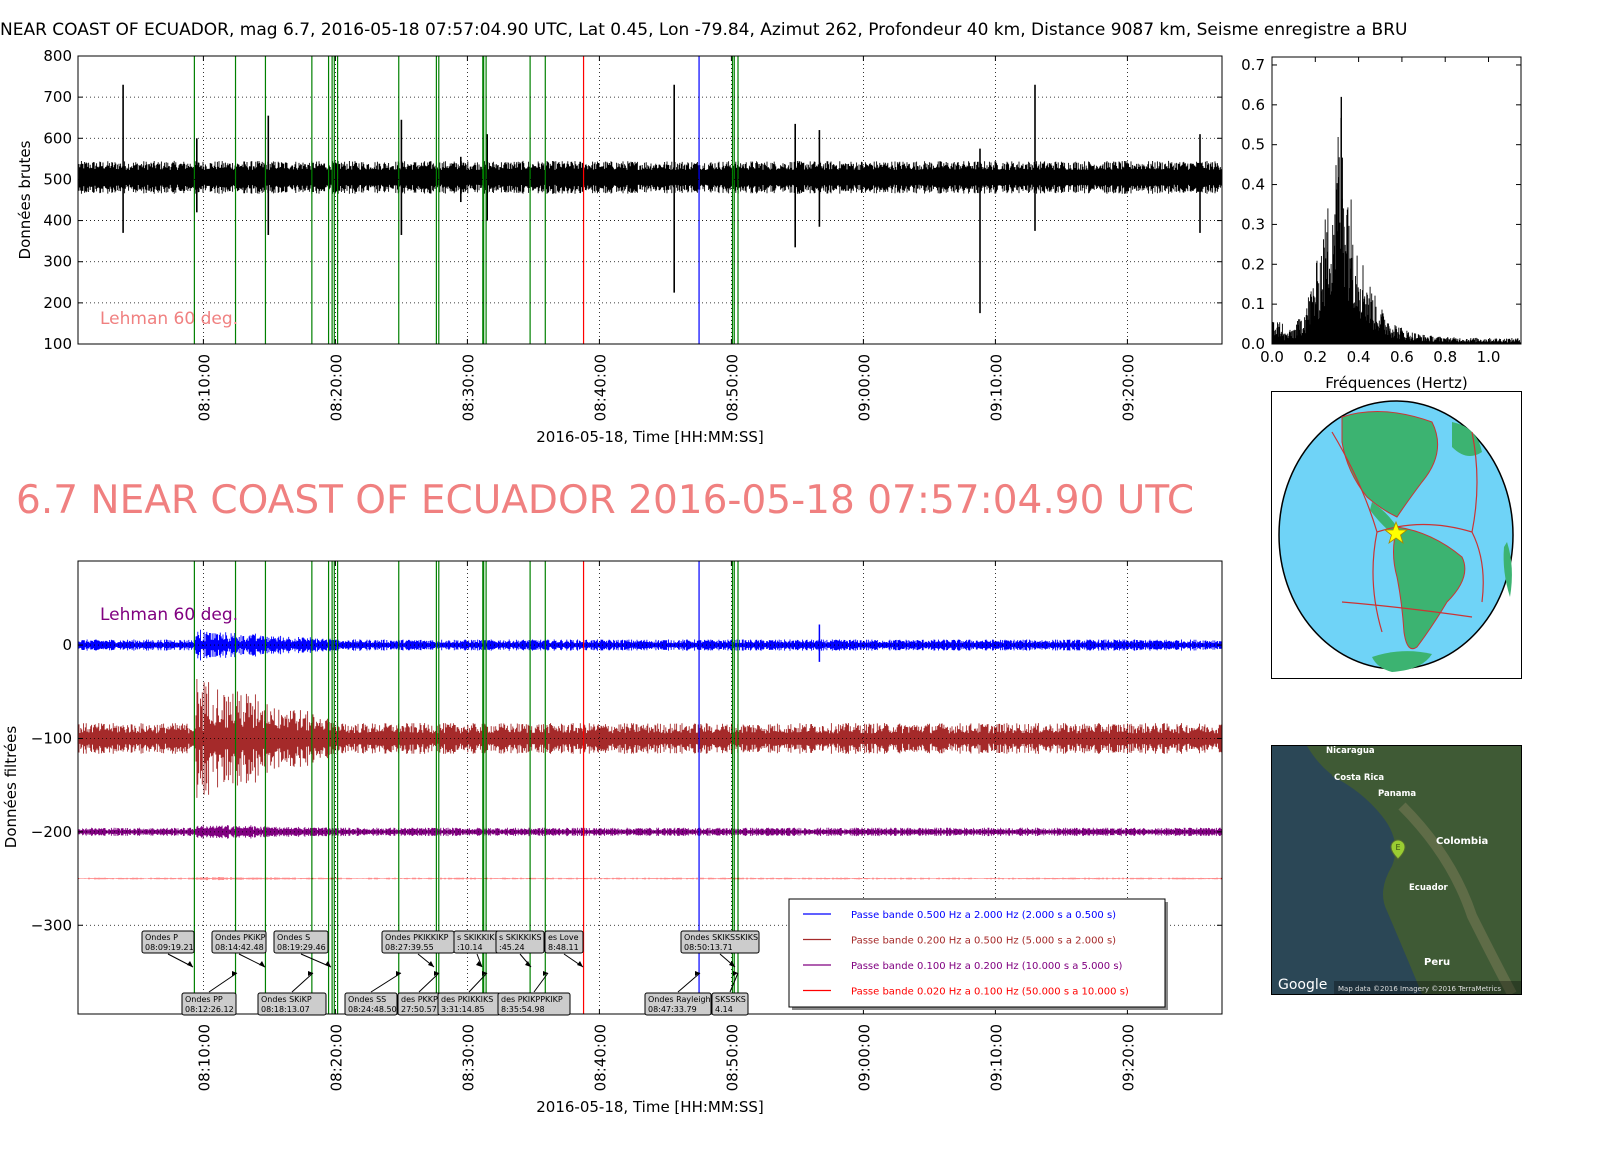 The image size is (1600, 1150). What do you see at coordinates (57, 97) in the screenshot?
I see `y-tick-label: 700` at bounding box center [57, 97].